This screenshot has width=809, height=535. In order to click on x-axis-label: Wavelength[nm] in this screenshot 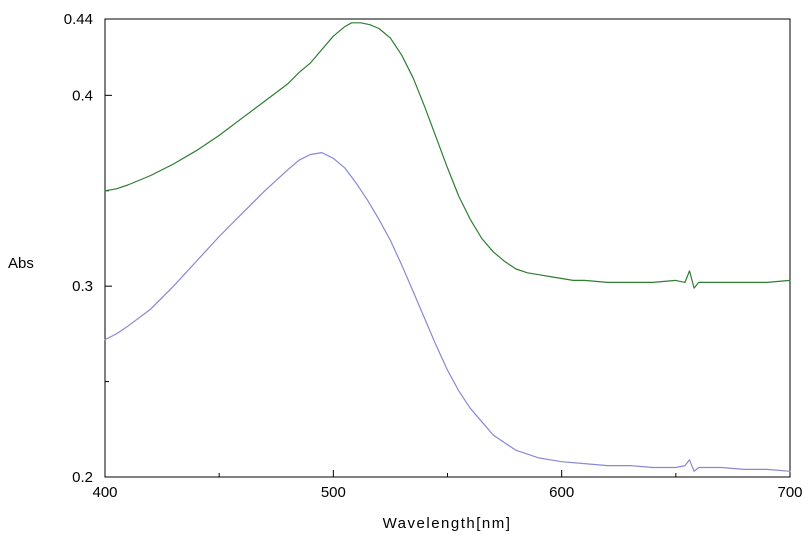, I will do `click(447, 523)`.